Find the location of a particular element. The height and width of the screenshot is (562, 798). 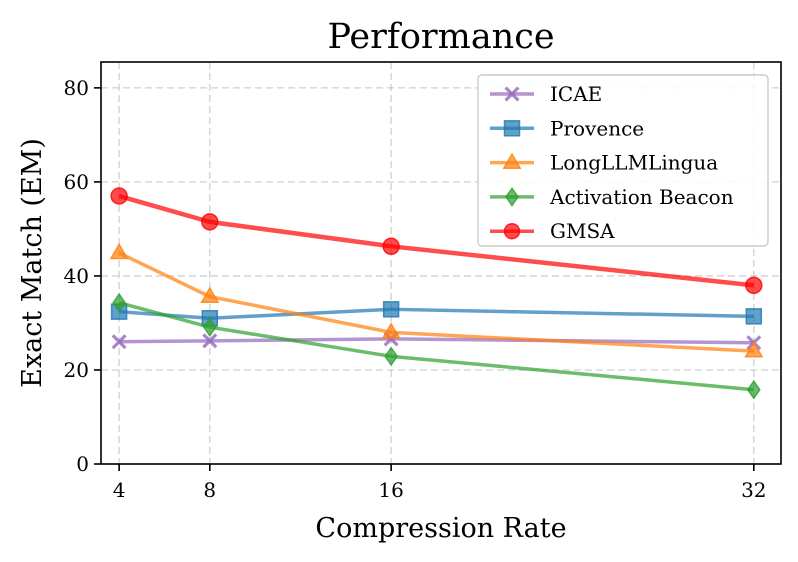

x-tick-label: 32 is located at coordinates (753, 490).